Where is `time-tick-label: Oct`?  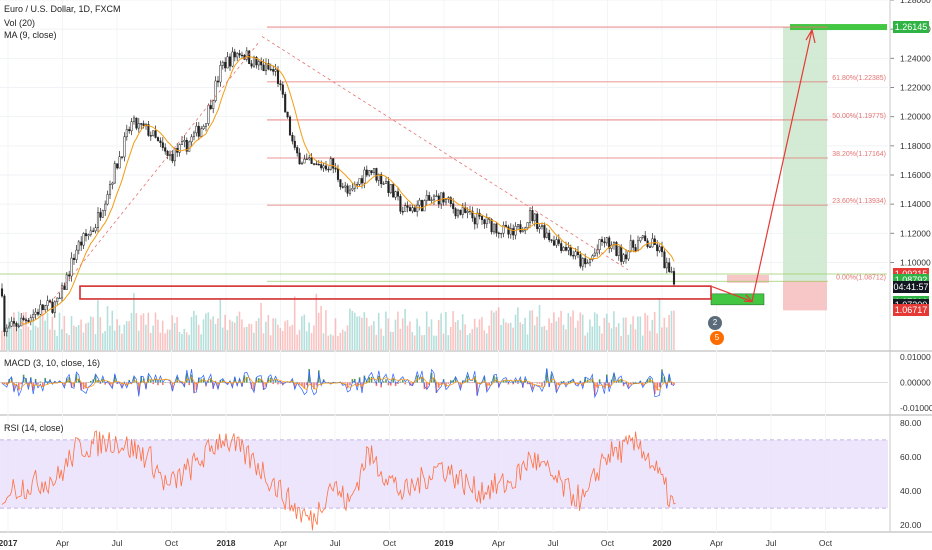 time-tick-label: Oct is located at coordinates (826, 543).